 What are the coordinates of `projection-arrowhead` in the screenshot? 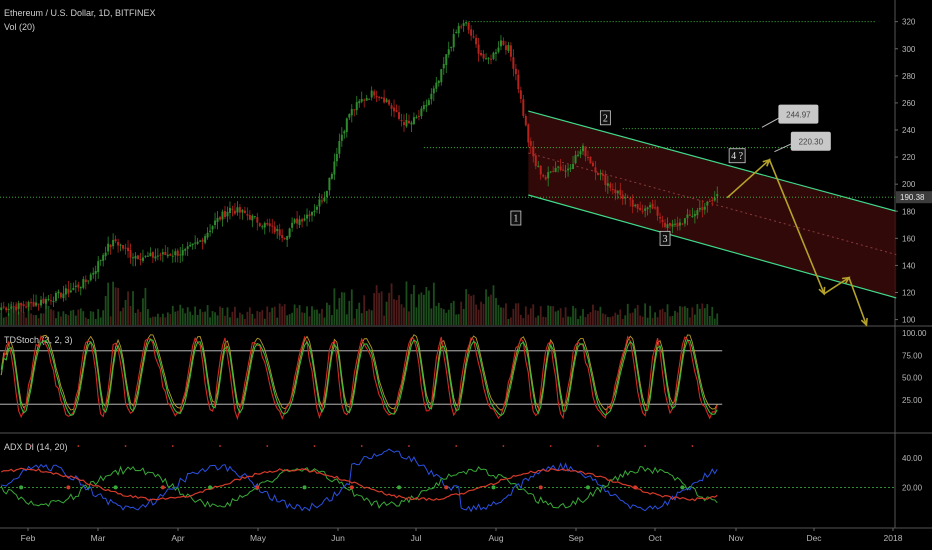 It's located at (864, 322).